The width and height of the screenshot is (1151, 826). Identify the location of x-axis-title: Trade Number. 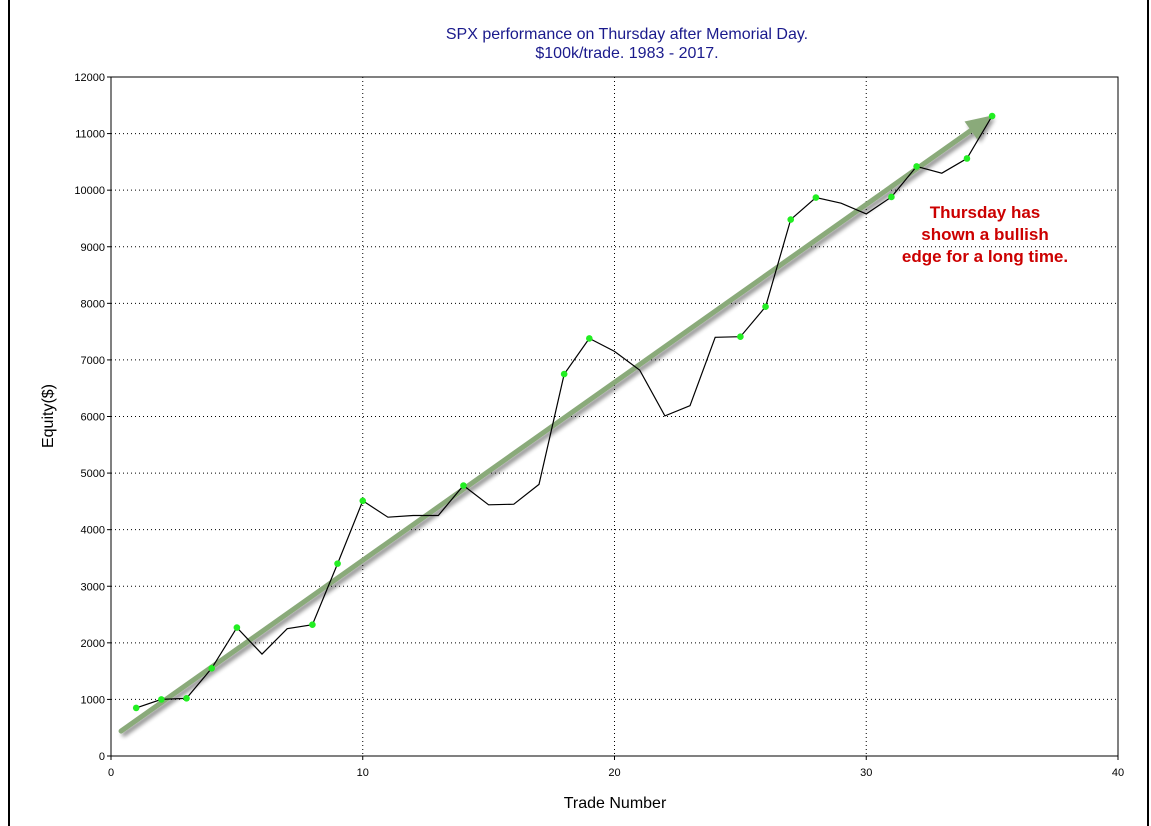
(615, 803).